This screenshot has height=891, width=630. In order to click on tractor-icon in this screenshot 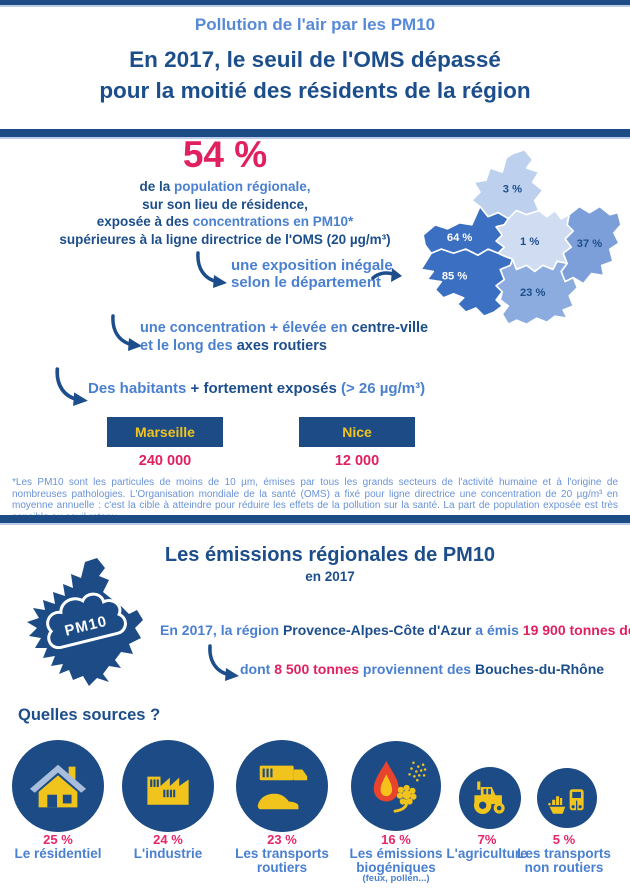, I will do `click(489, 798)`.